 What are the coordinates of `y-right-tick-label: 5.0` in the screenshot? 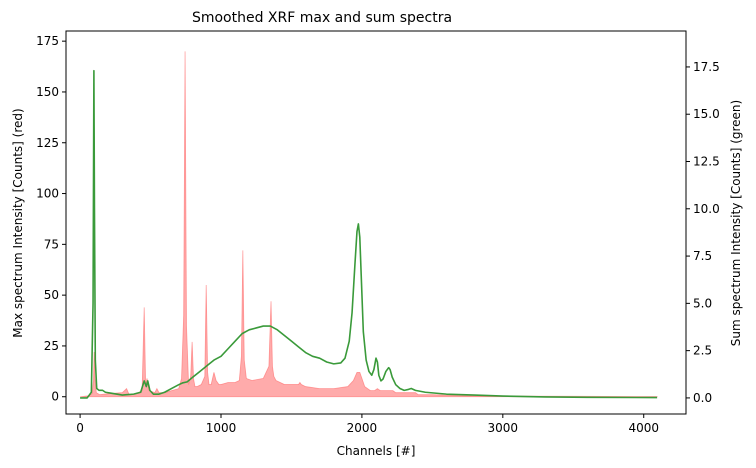 It's located at (702, 303).